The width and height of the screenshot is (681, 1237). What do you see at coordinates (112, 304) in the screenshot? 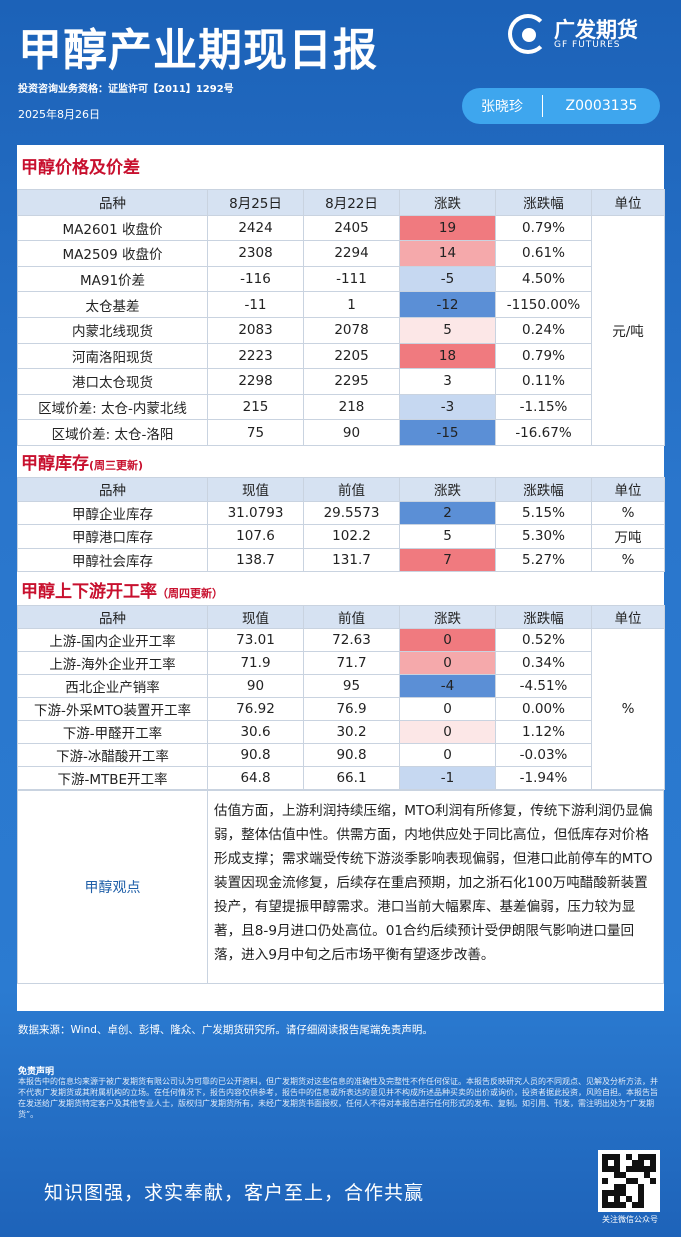
I see `row-name: 太仓基差` at bounding box center [112, 304].